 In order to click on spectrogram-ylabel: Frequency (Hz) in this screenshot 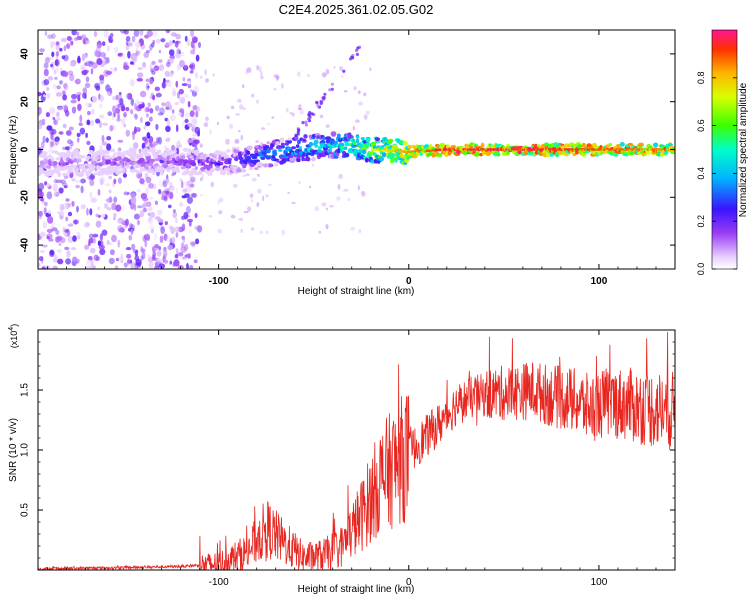, I will do `click(13, 150)`.